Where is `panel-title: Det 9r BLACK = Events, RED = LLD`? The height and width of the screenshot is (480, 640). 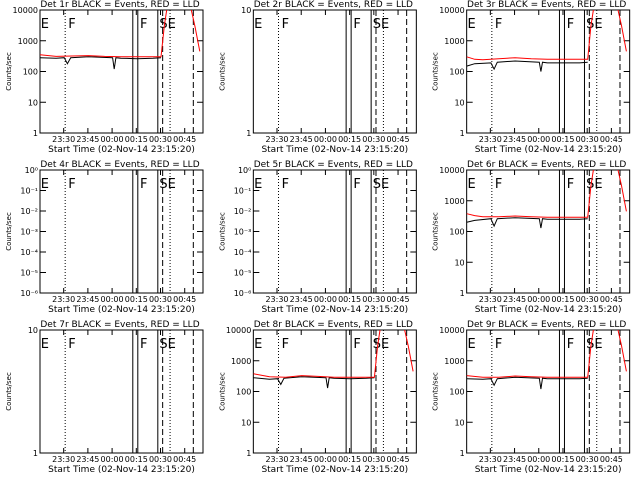 panel-title: Det 9r BLACK = Events, RED = LLD is located at coordinates (546, 325).